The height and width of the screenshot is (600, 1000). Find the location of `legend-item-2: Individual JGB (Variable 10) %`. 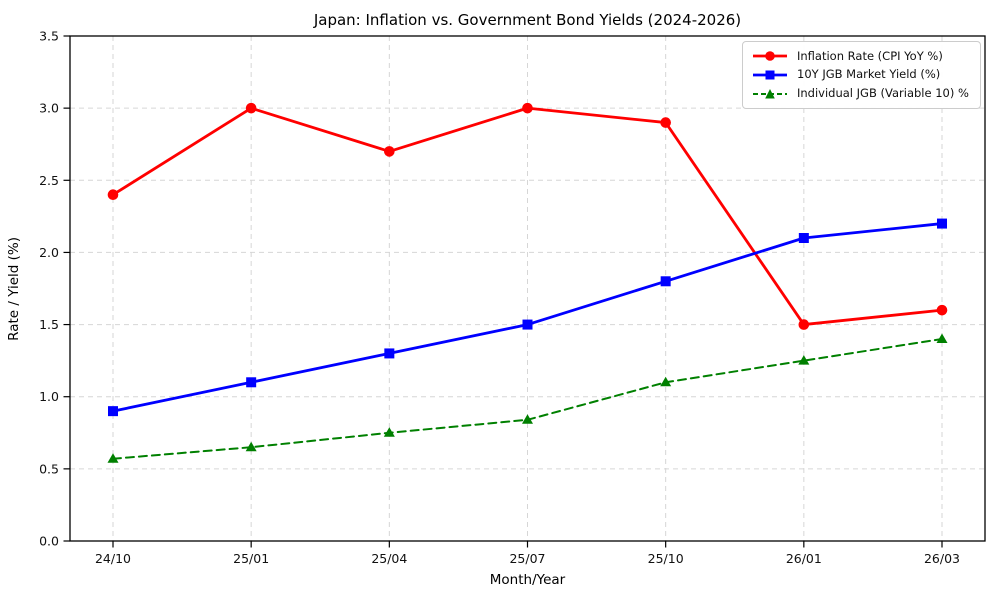

legend-item-2: Individual JGB (Variable 10) % is located at coordinates (861, 94).